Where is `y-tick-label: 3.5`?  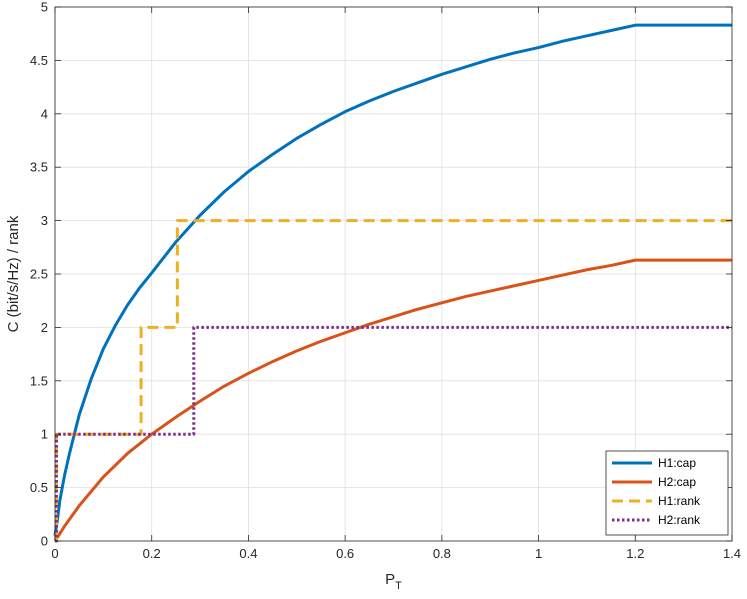 y-tick-label: 3.5 is located at coordinates (39, 167).